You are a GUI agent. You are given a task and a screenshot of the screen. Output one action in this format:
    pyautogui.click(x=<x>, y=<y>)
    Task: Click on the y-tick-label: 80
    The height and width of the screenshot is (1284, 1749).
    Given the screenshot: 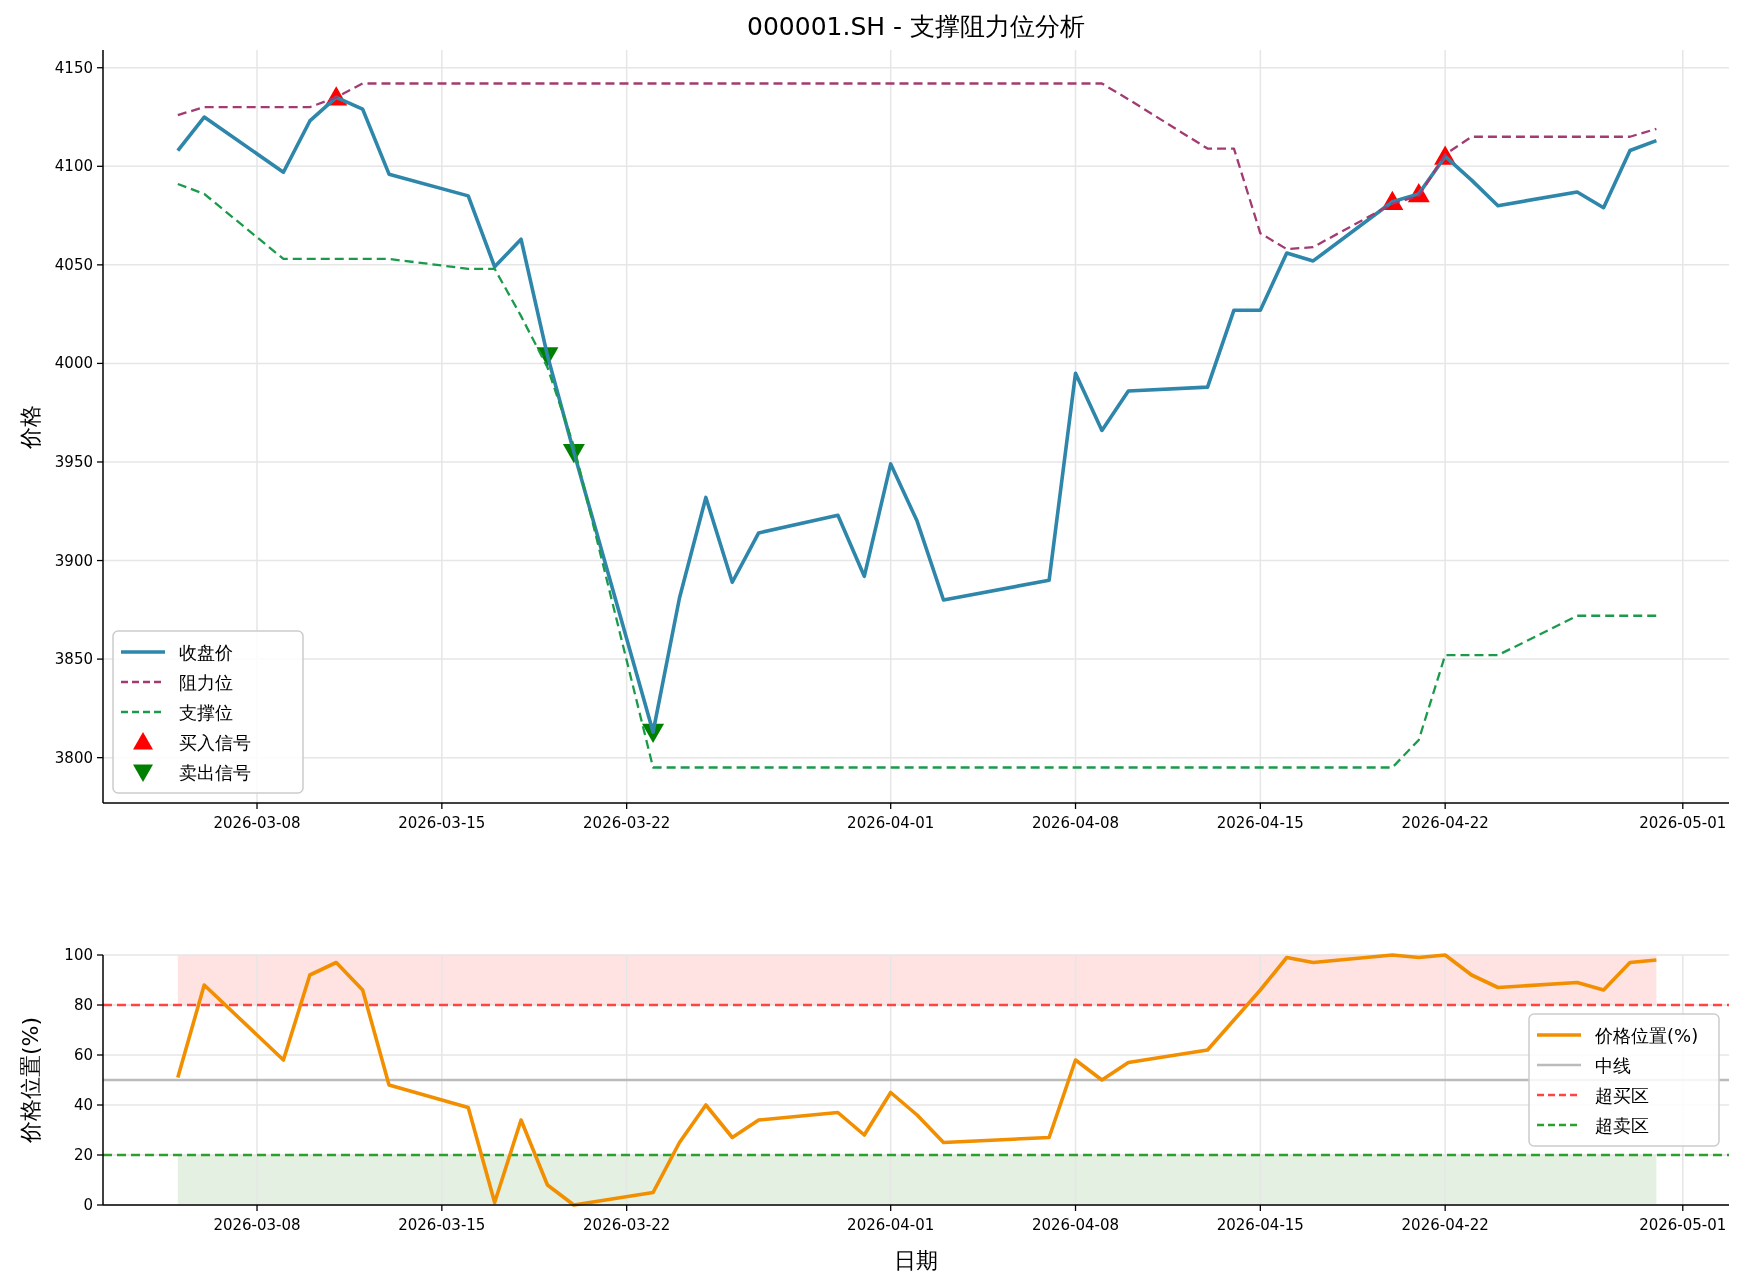 What is the action you would take?
    pyautogui.click(x=83, y=1005)
    